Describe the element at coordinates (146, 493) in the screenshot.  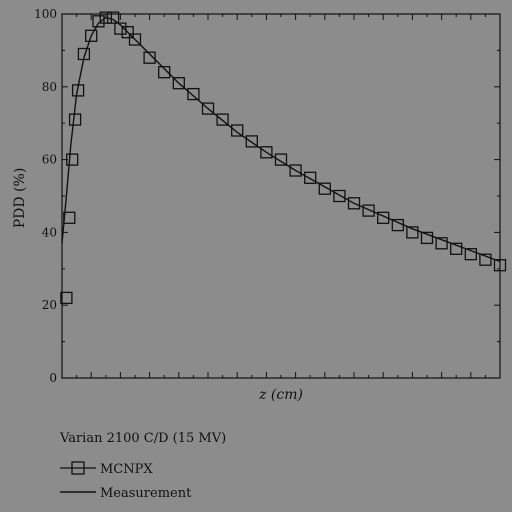
I see `legend-measurement-label: Measurement` at that location.